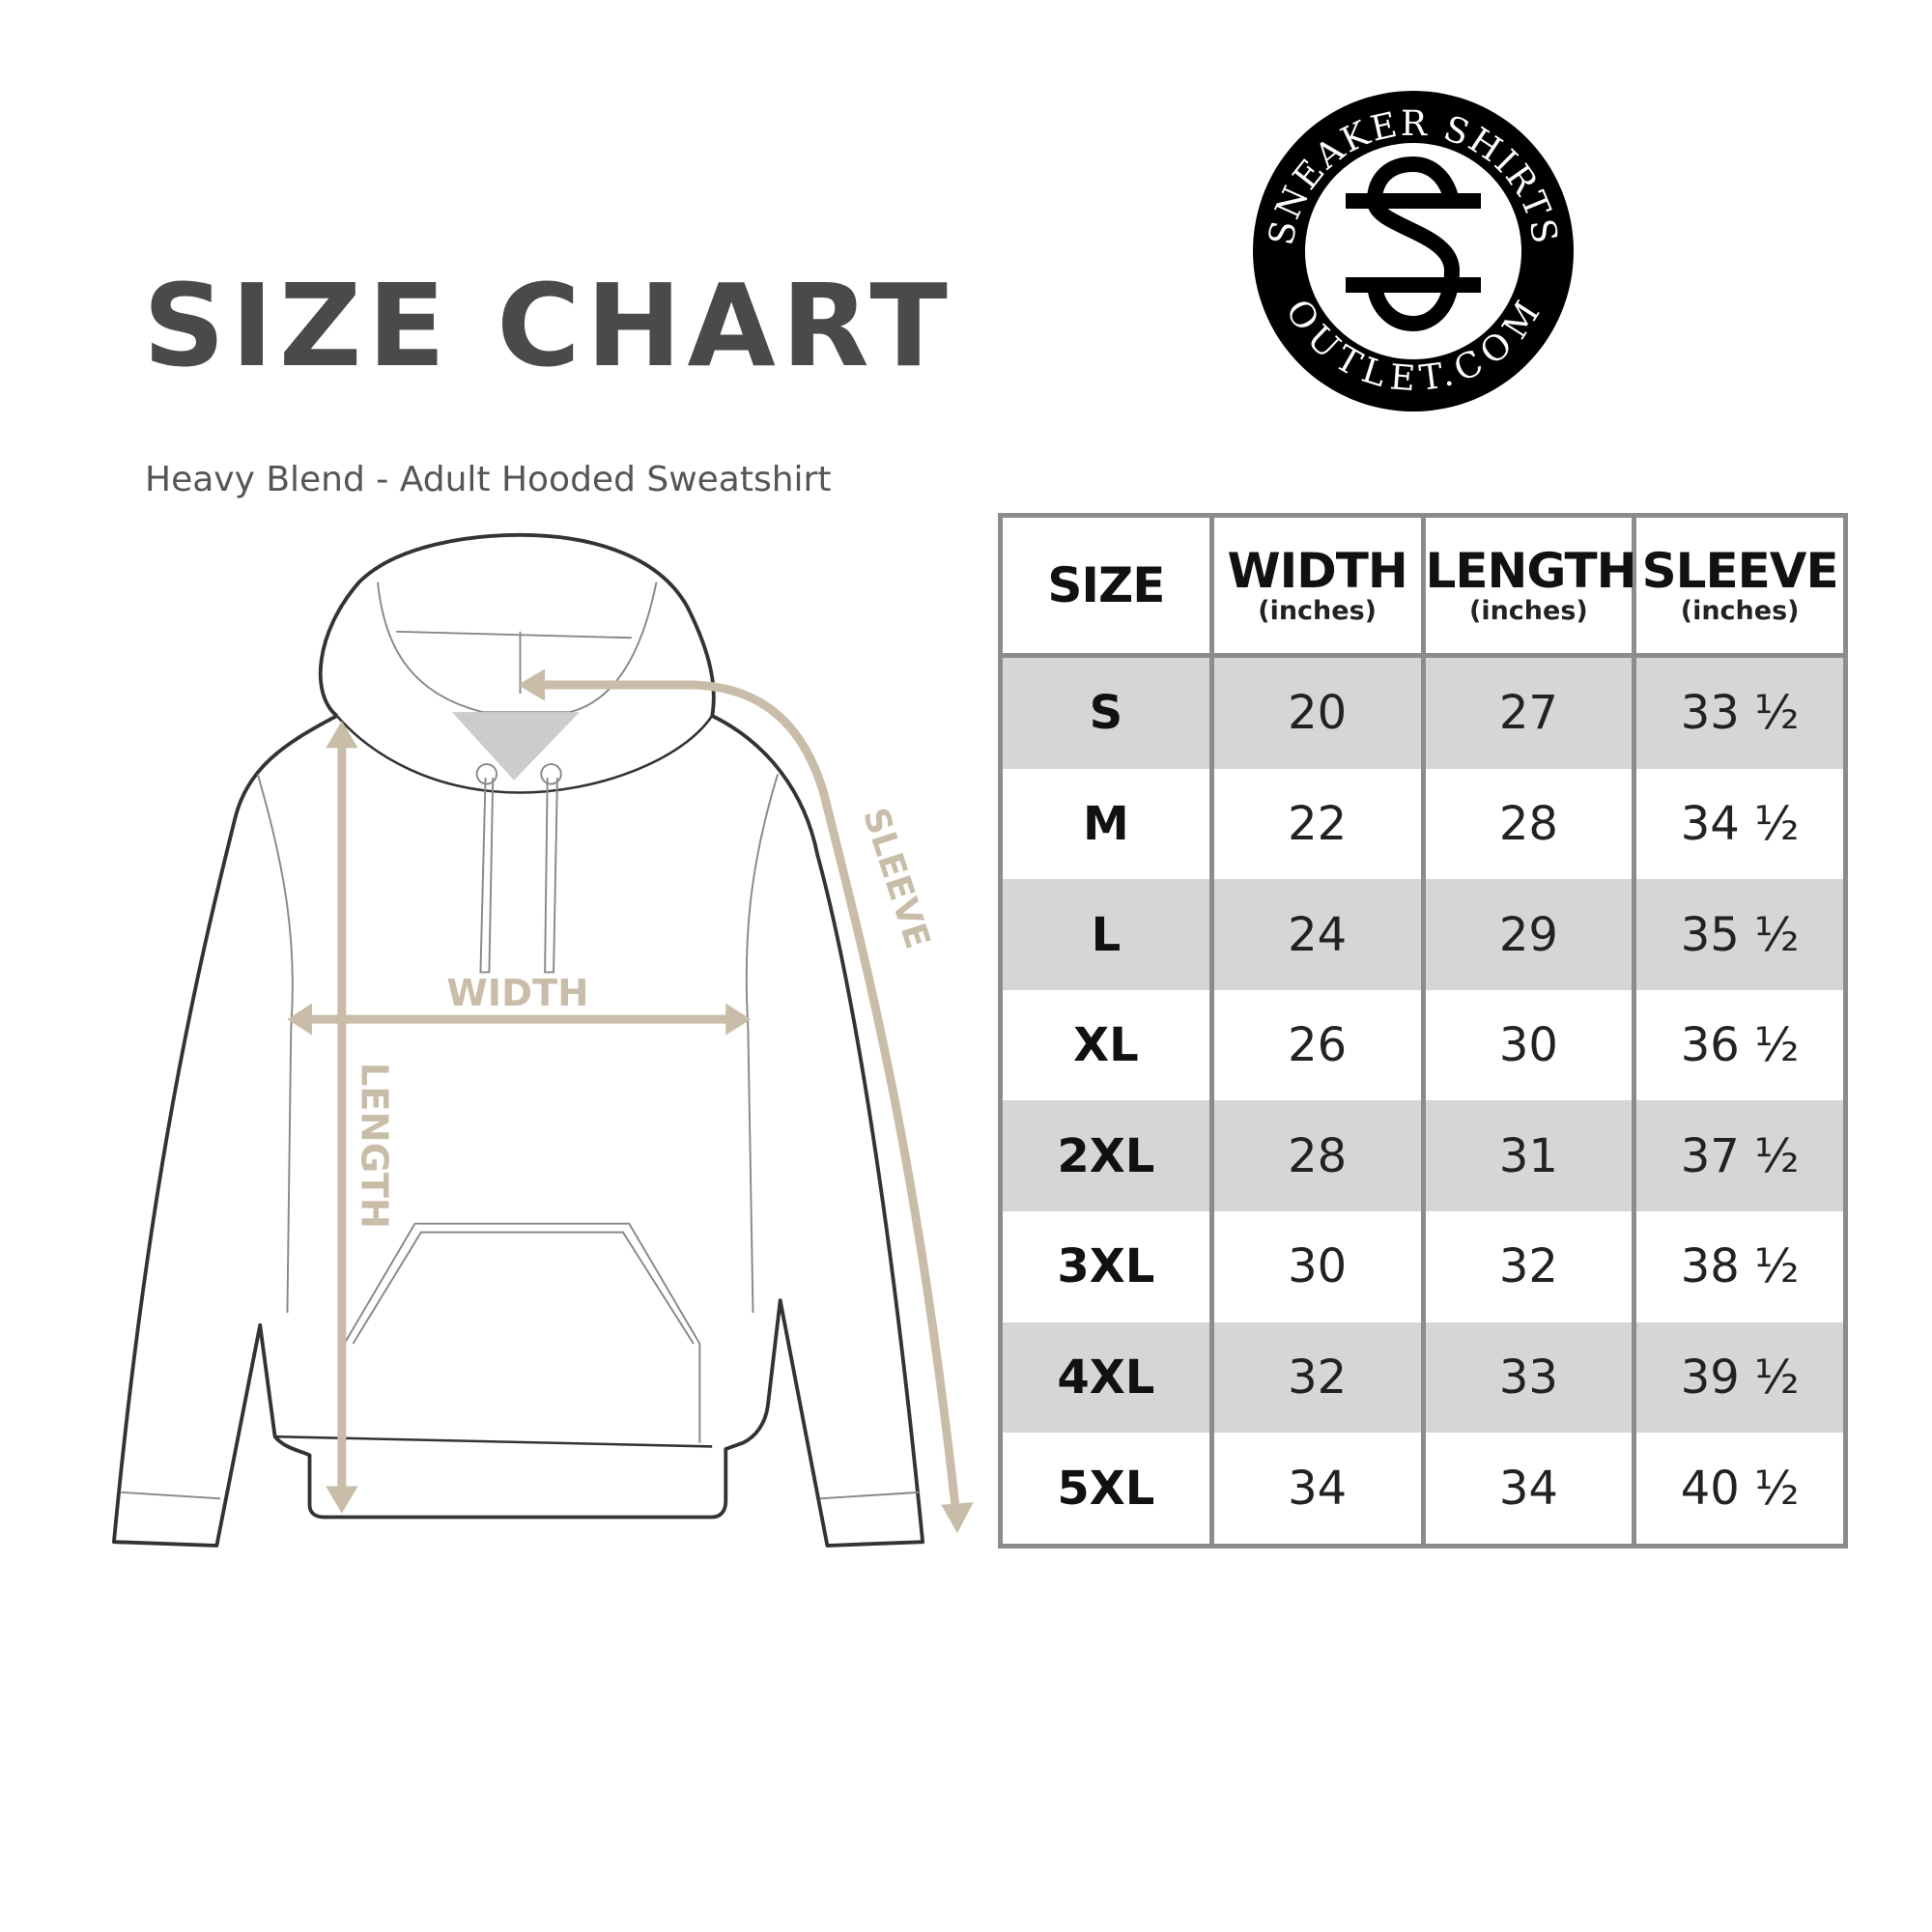 This screenshot has width=1932, height=1932. What do you see at coordinates (1106, 712) in the screenshot?
I see `size-cell: S` at bounding box center [1106, 712].